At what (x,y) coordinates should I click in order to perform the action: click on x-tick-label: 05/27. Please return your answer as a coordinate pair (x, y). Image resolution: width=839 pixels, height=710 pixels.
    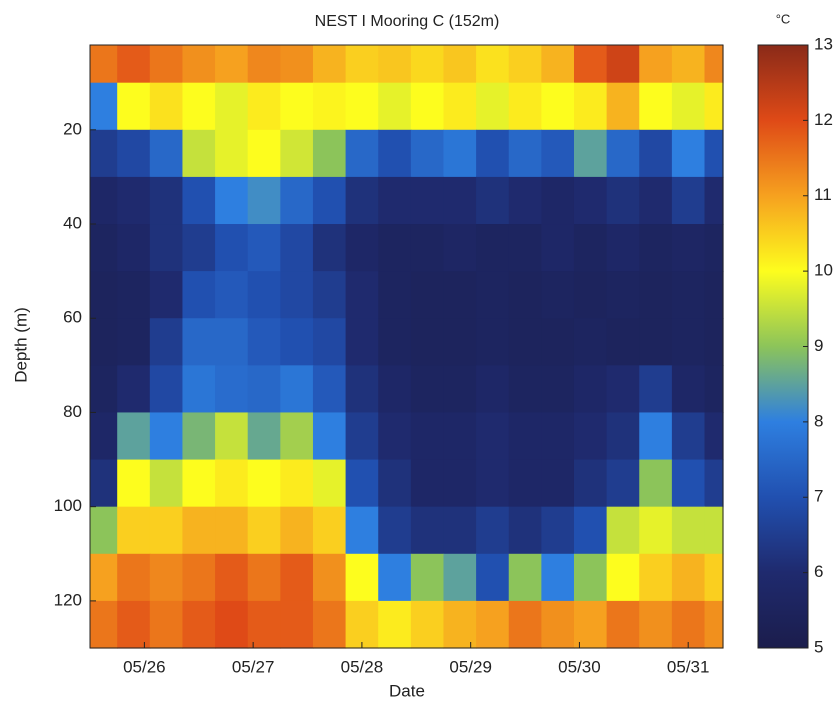
    Looking at the image, I should click on (253, 666).